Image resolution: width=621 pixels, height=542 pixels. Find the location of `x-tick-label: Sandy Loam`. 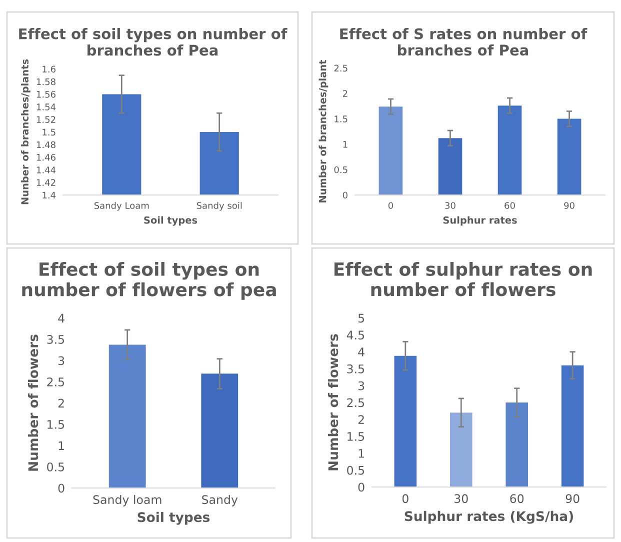

x-tick-label: Sandy Loam is located at coordinates (121, 206).